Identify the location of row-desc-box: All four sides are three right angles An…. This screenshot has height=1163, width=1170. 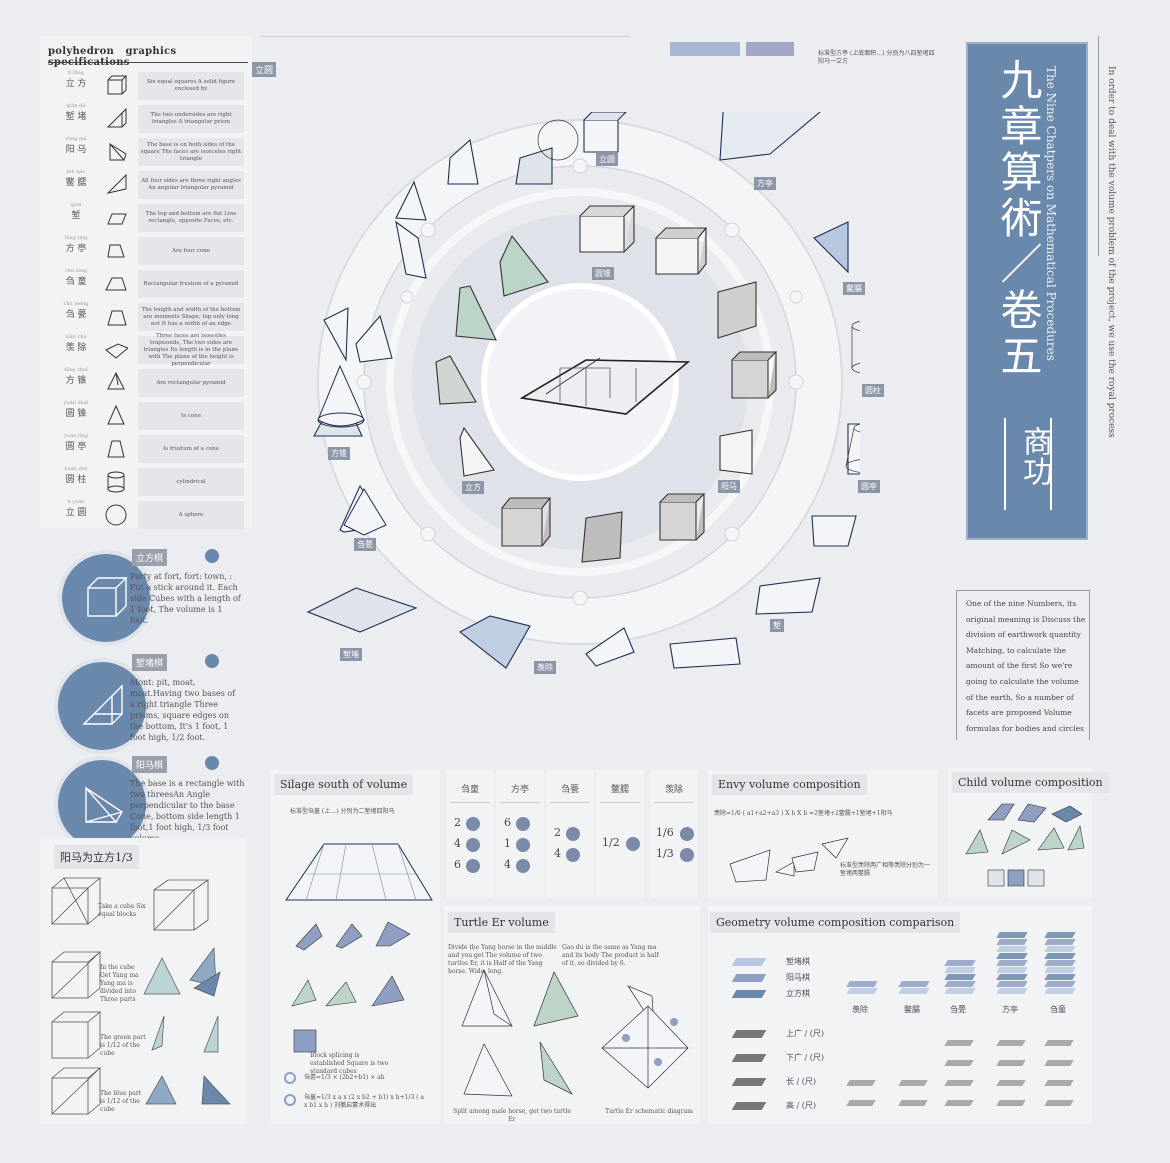
(191, 185).